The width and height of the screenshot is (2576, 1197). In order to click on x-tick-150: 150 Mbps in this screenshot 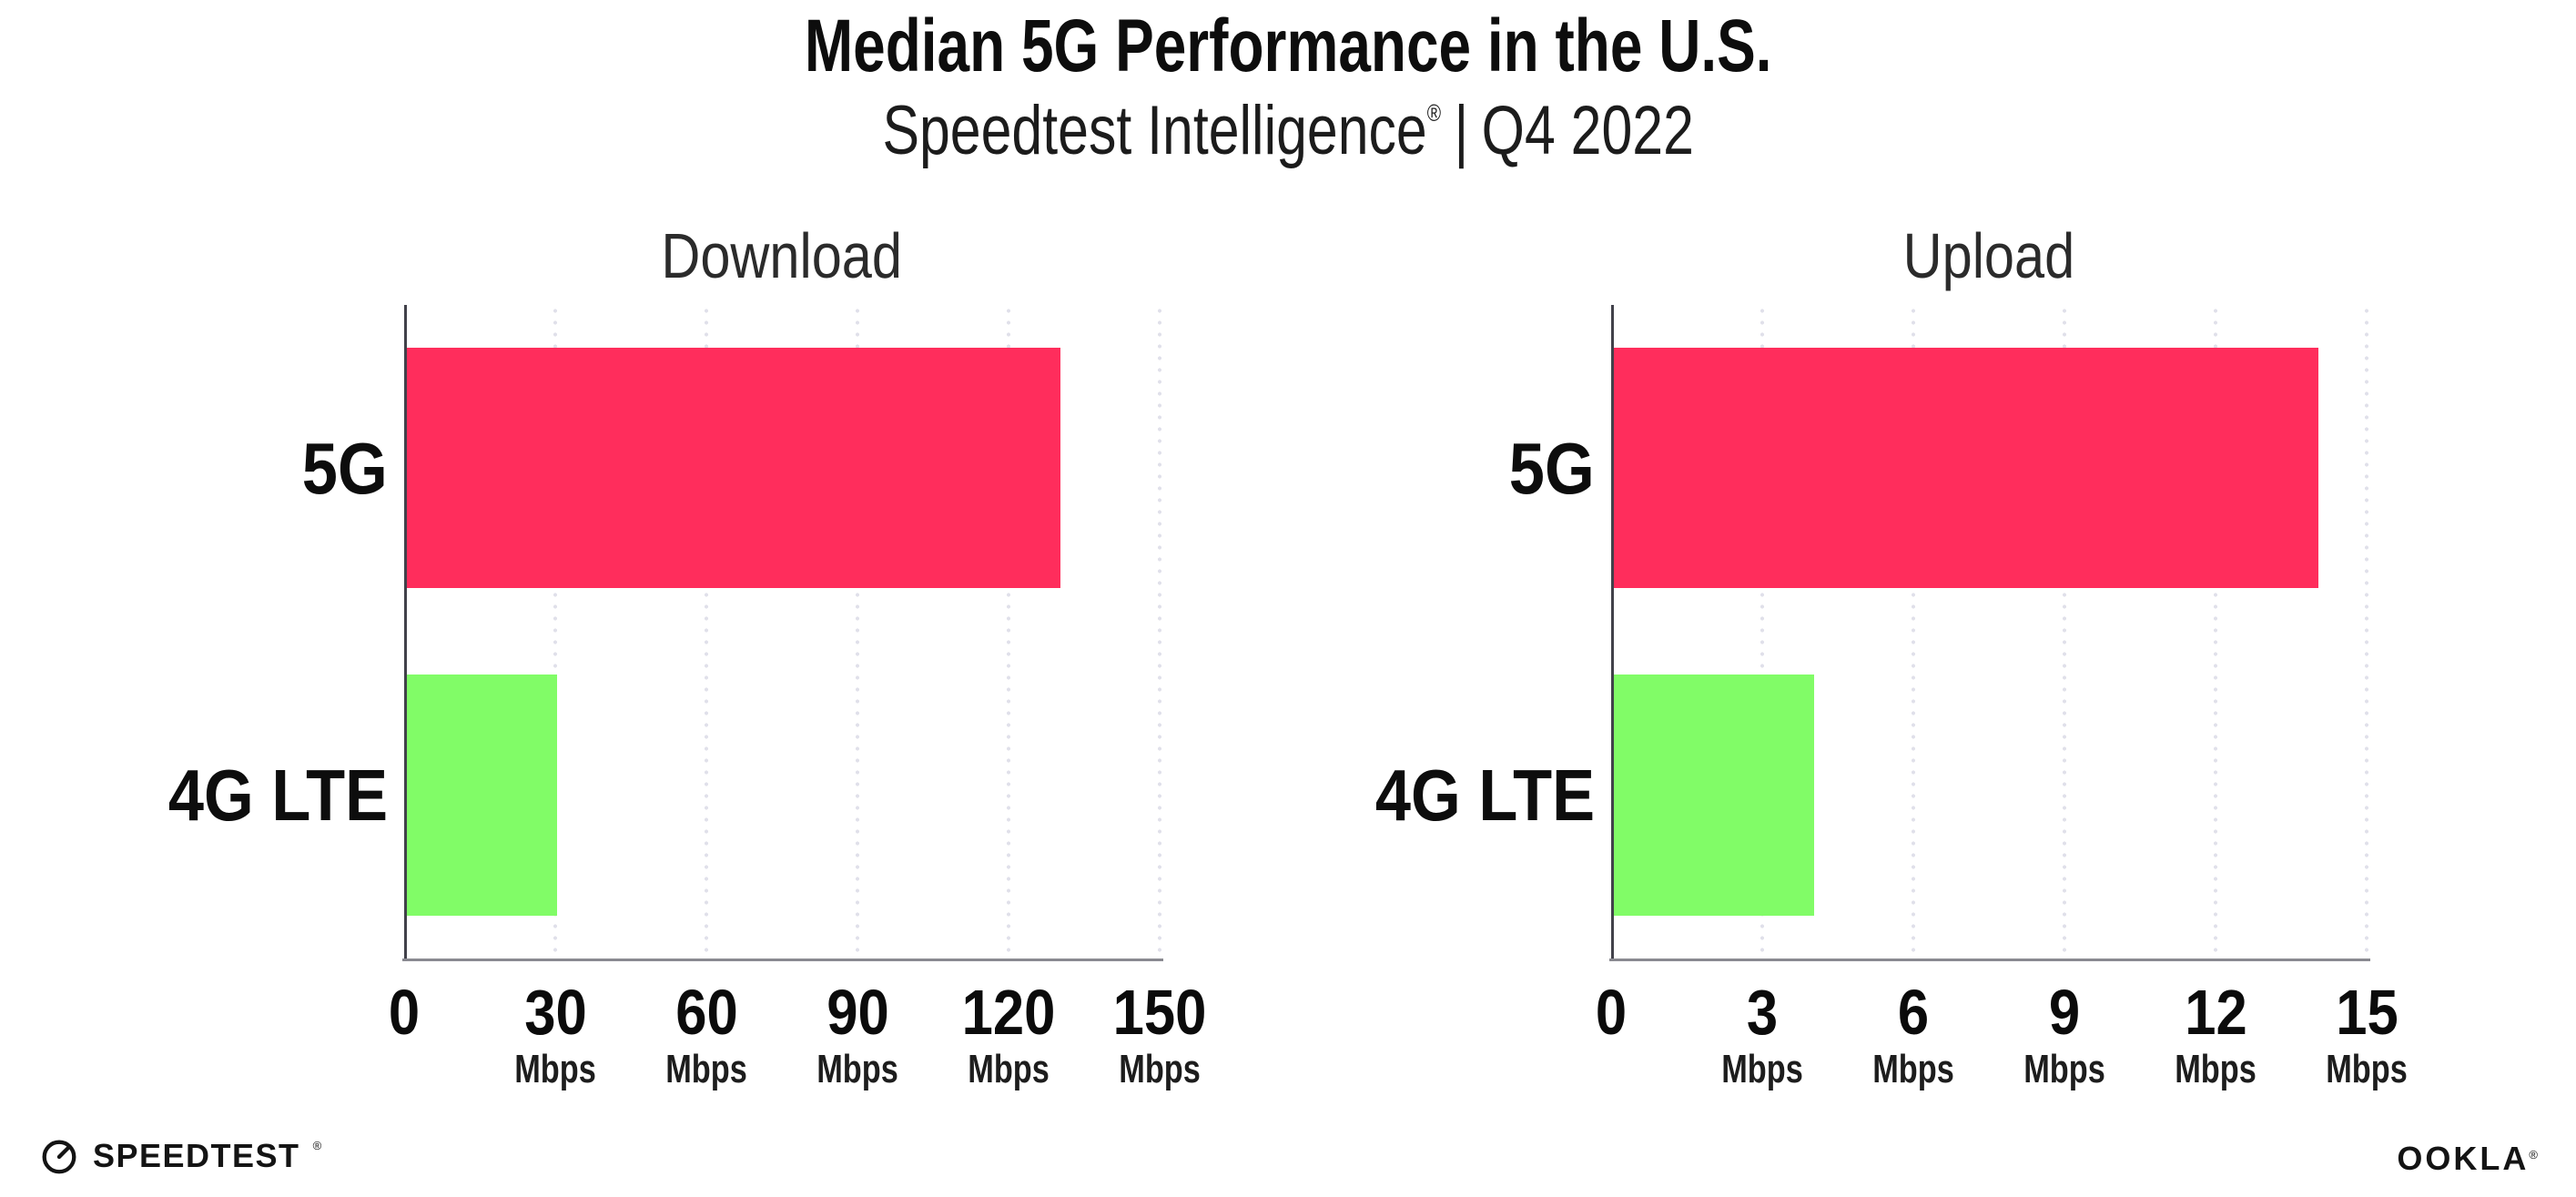, I will do `click(1160, 1036)`.